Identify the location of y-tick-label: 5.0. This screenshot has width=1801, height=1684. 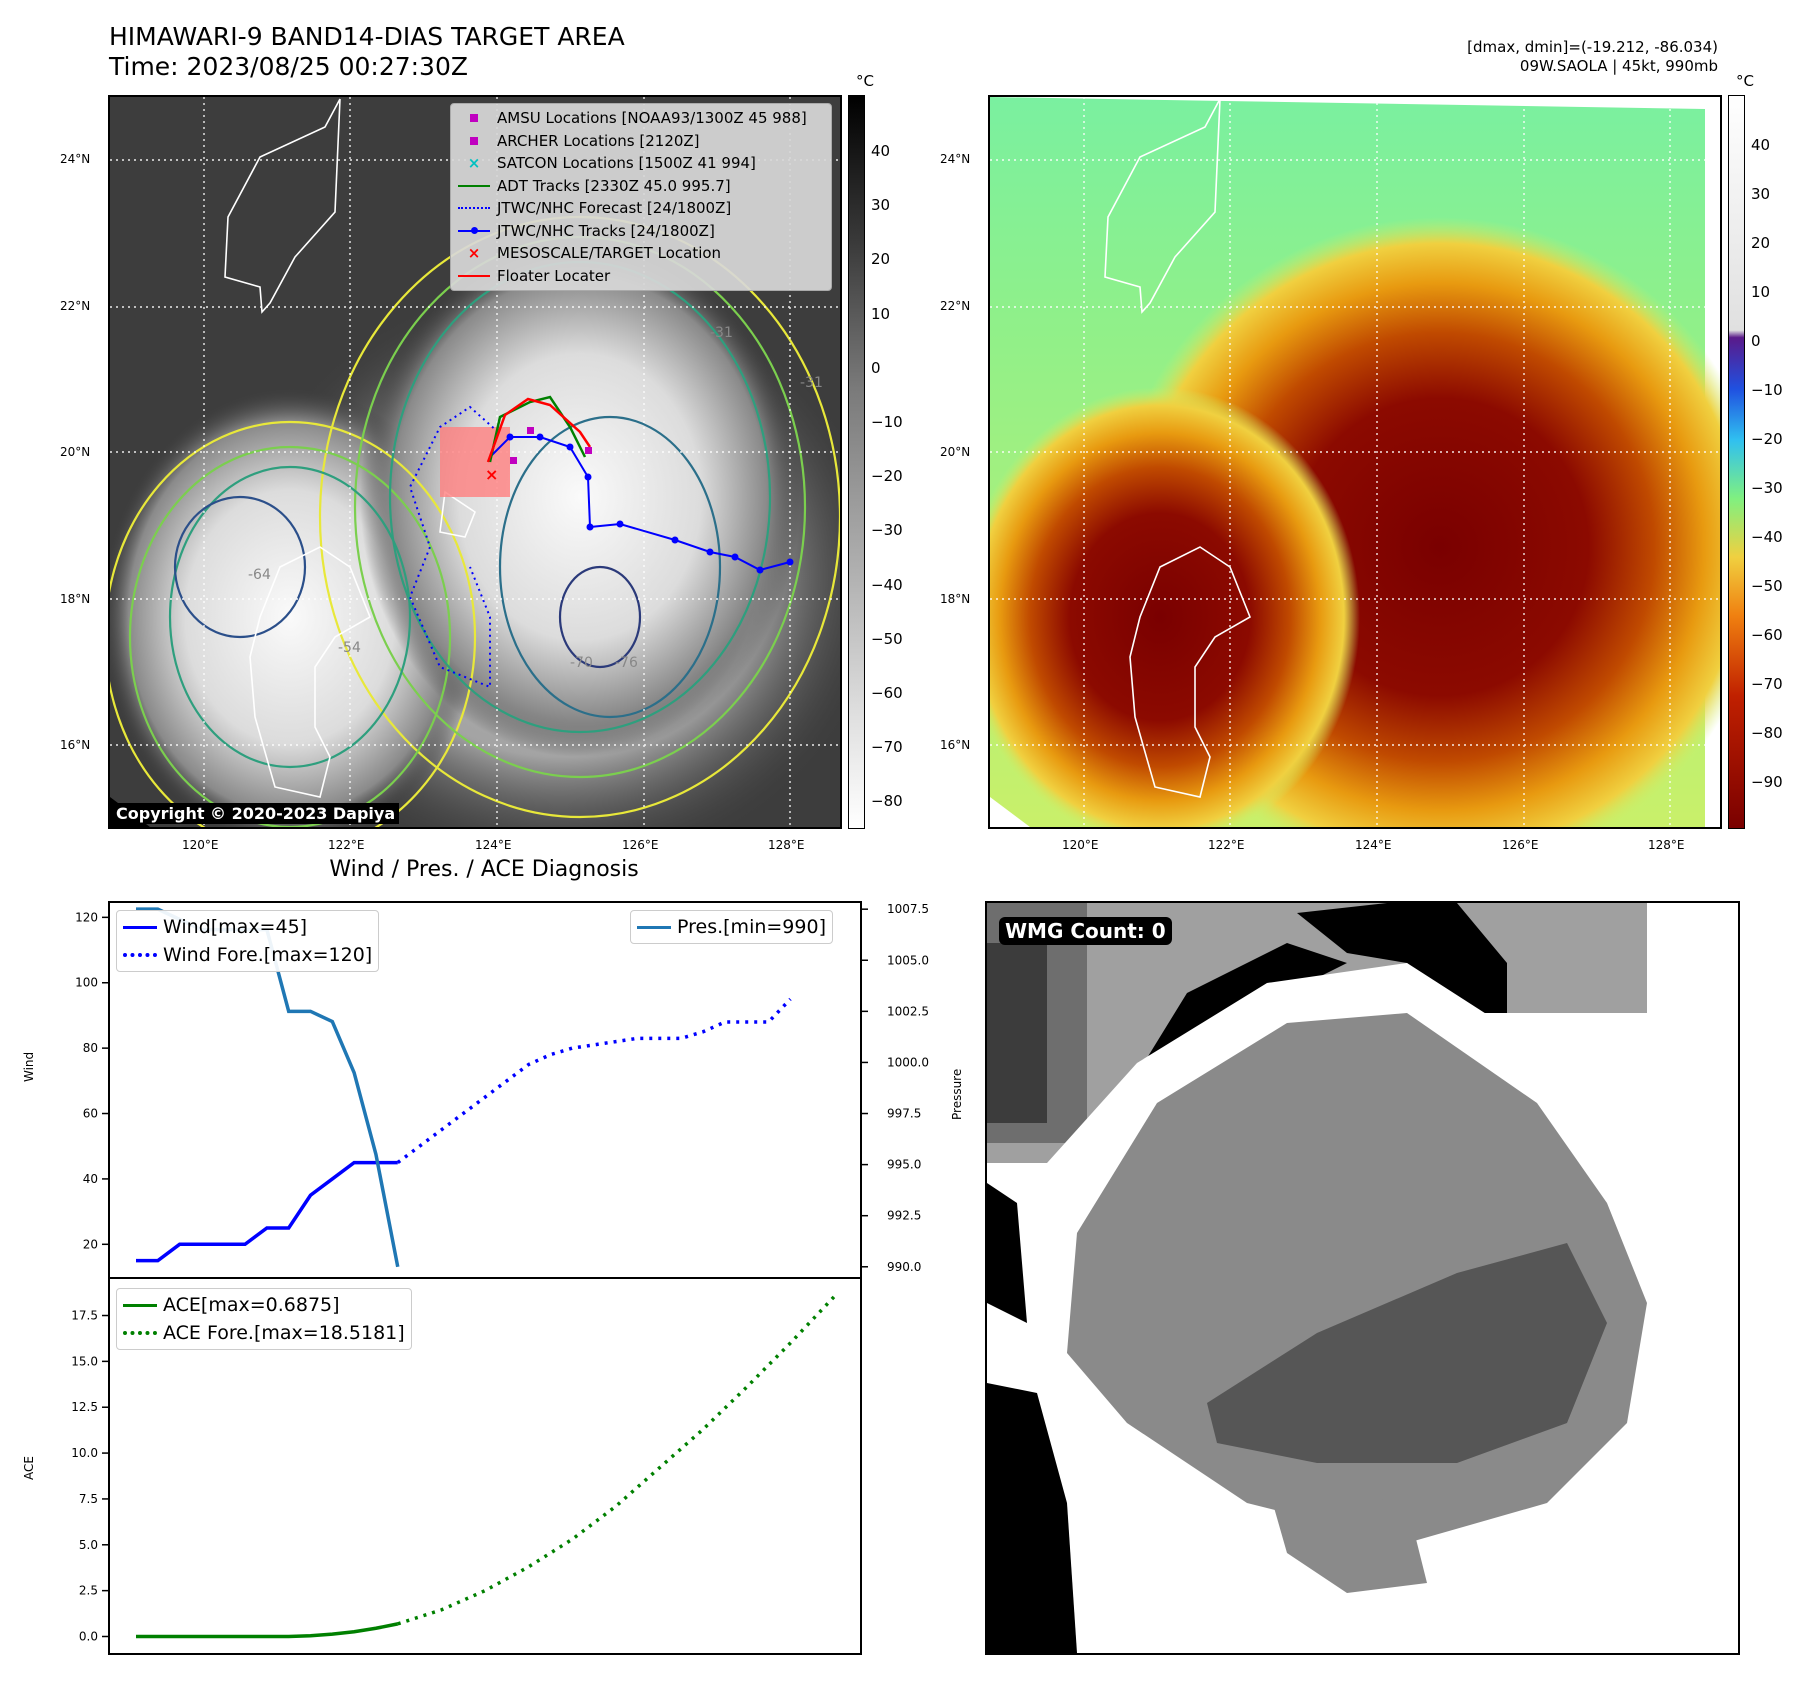
(88, 1545).